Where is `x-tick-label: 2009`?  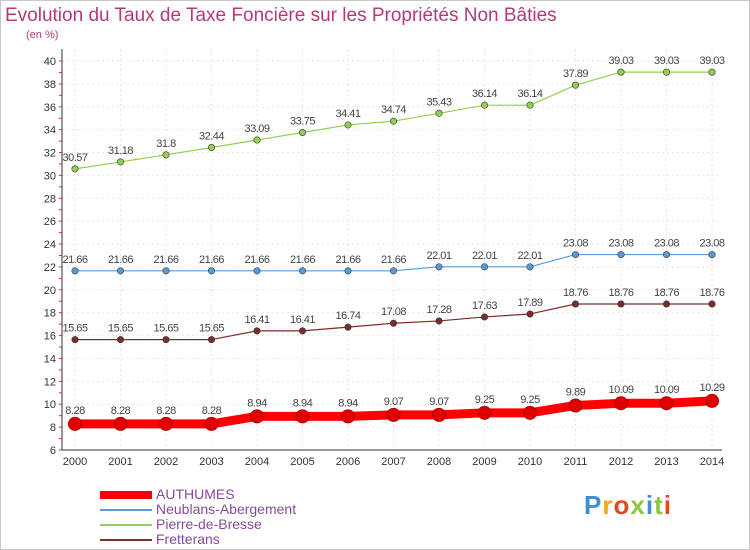
x-tick-label: 2009 is located at coordinates (484, 462).